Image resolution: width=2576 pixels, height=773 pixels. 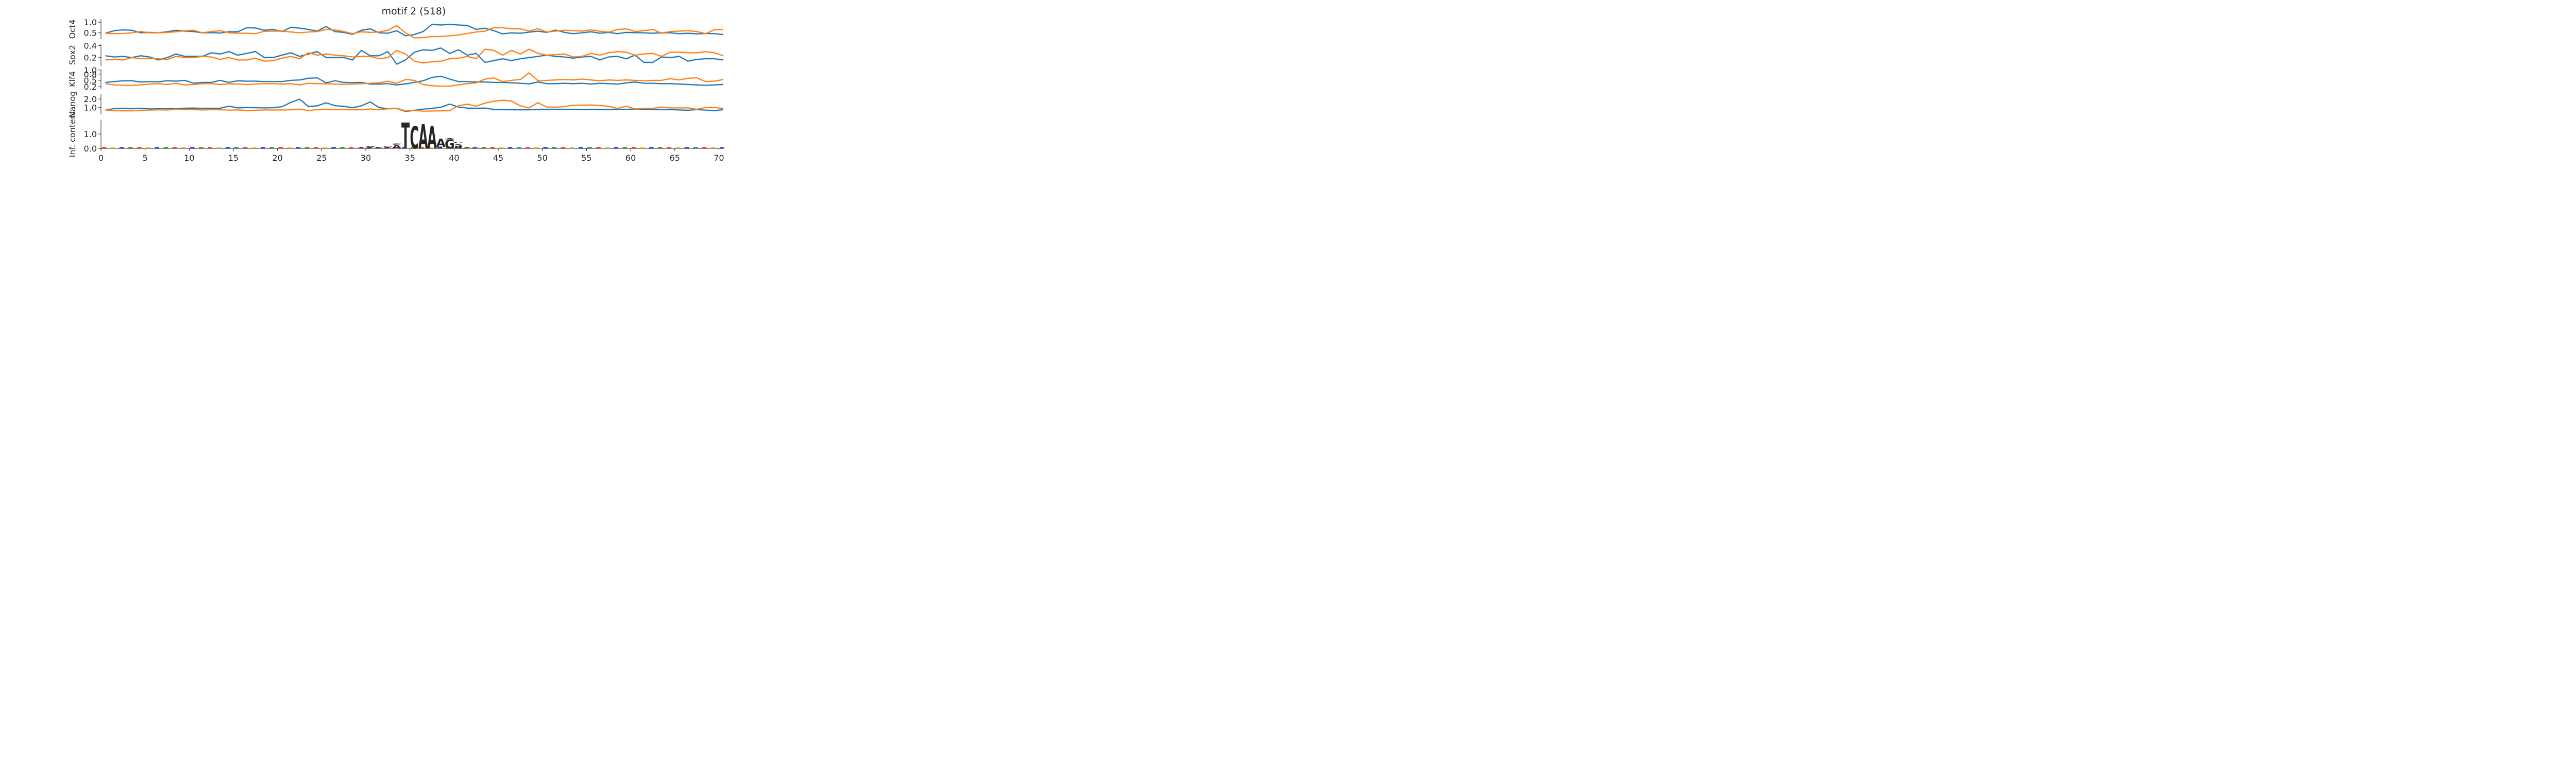 I want to click on x-tick-label: 55, so click(x=586, y=158).